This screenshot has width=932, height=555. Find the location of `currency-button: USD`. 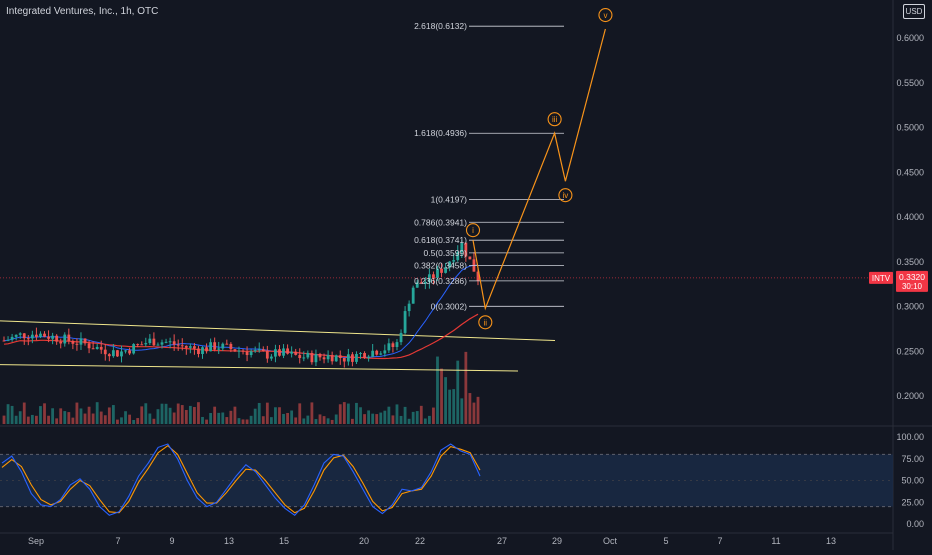

currency-button: USD is located at coordinates (914, 11).